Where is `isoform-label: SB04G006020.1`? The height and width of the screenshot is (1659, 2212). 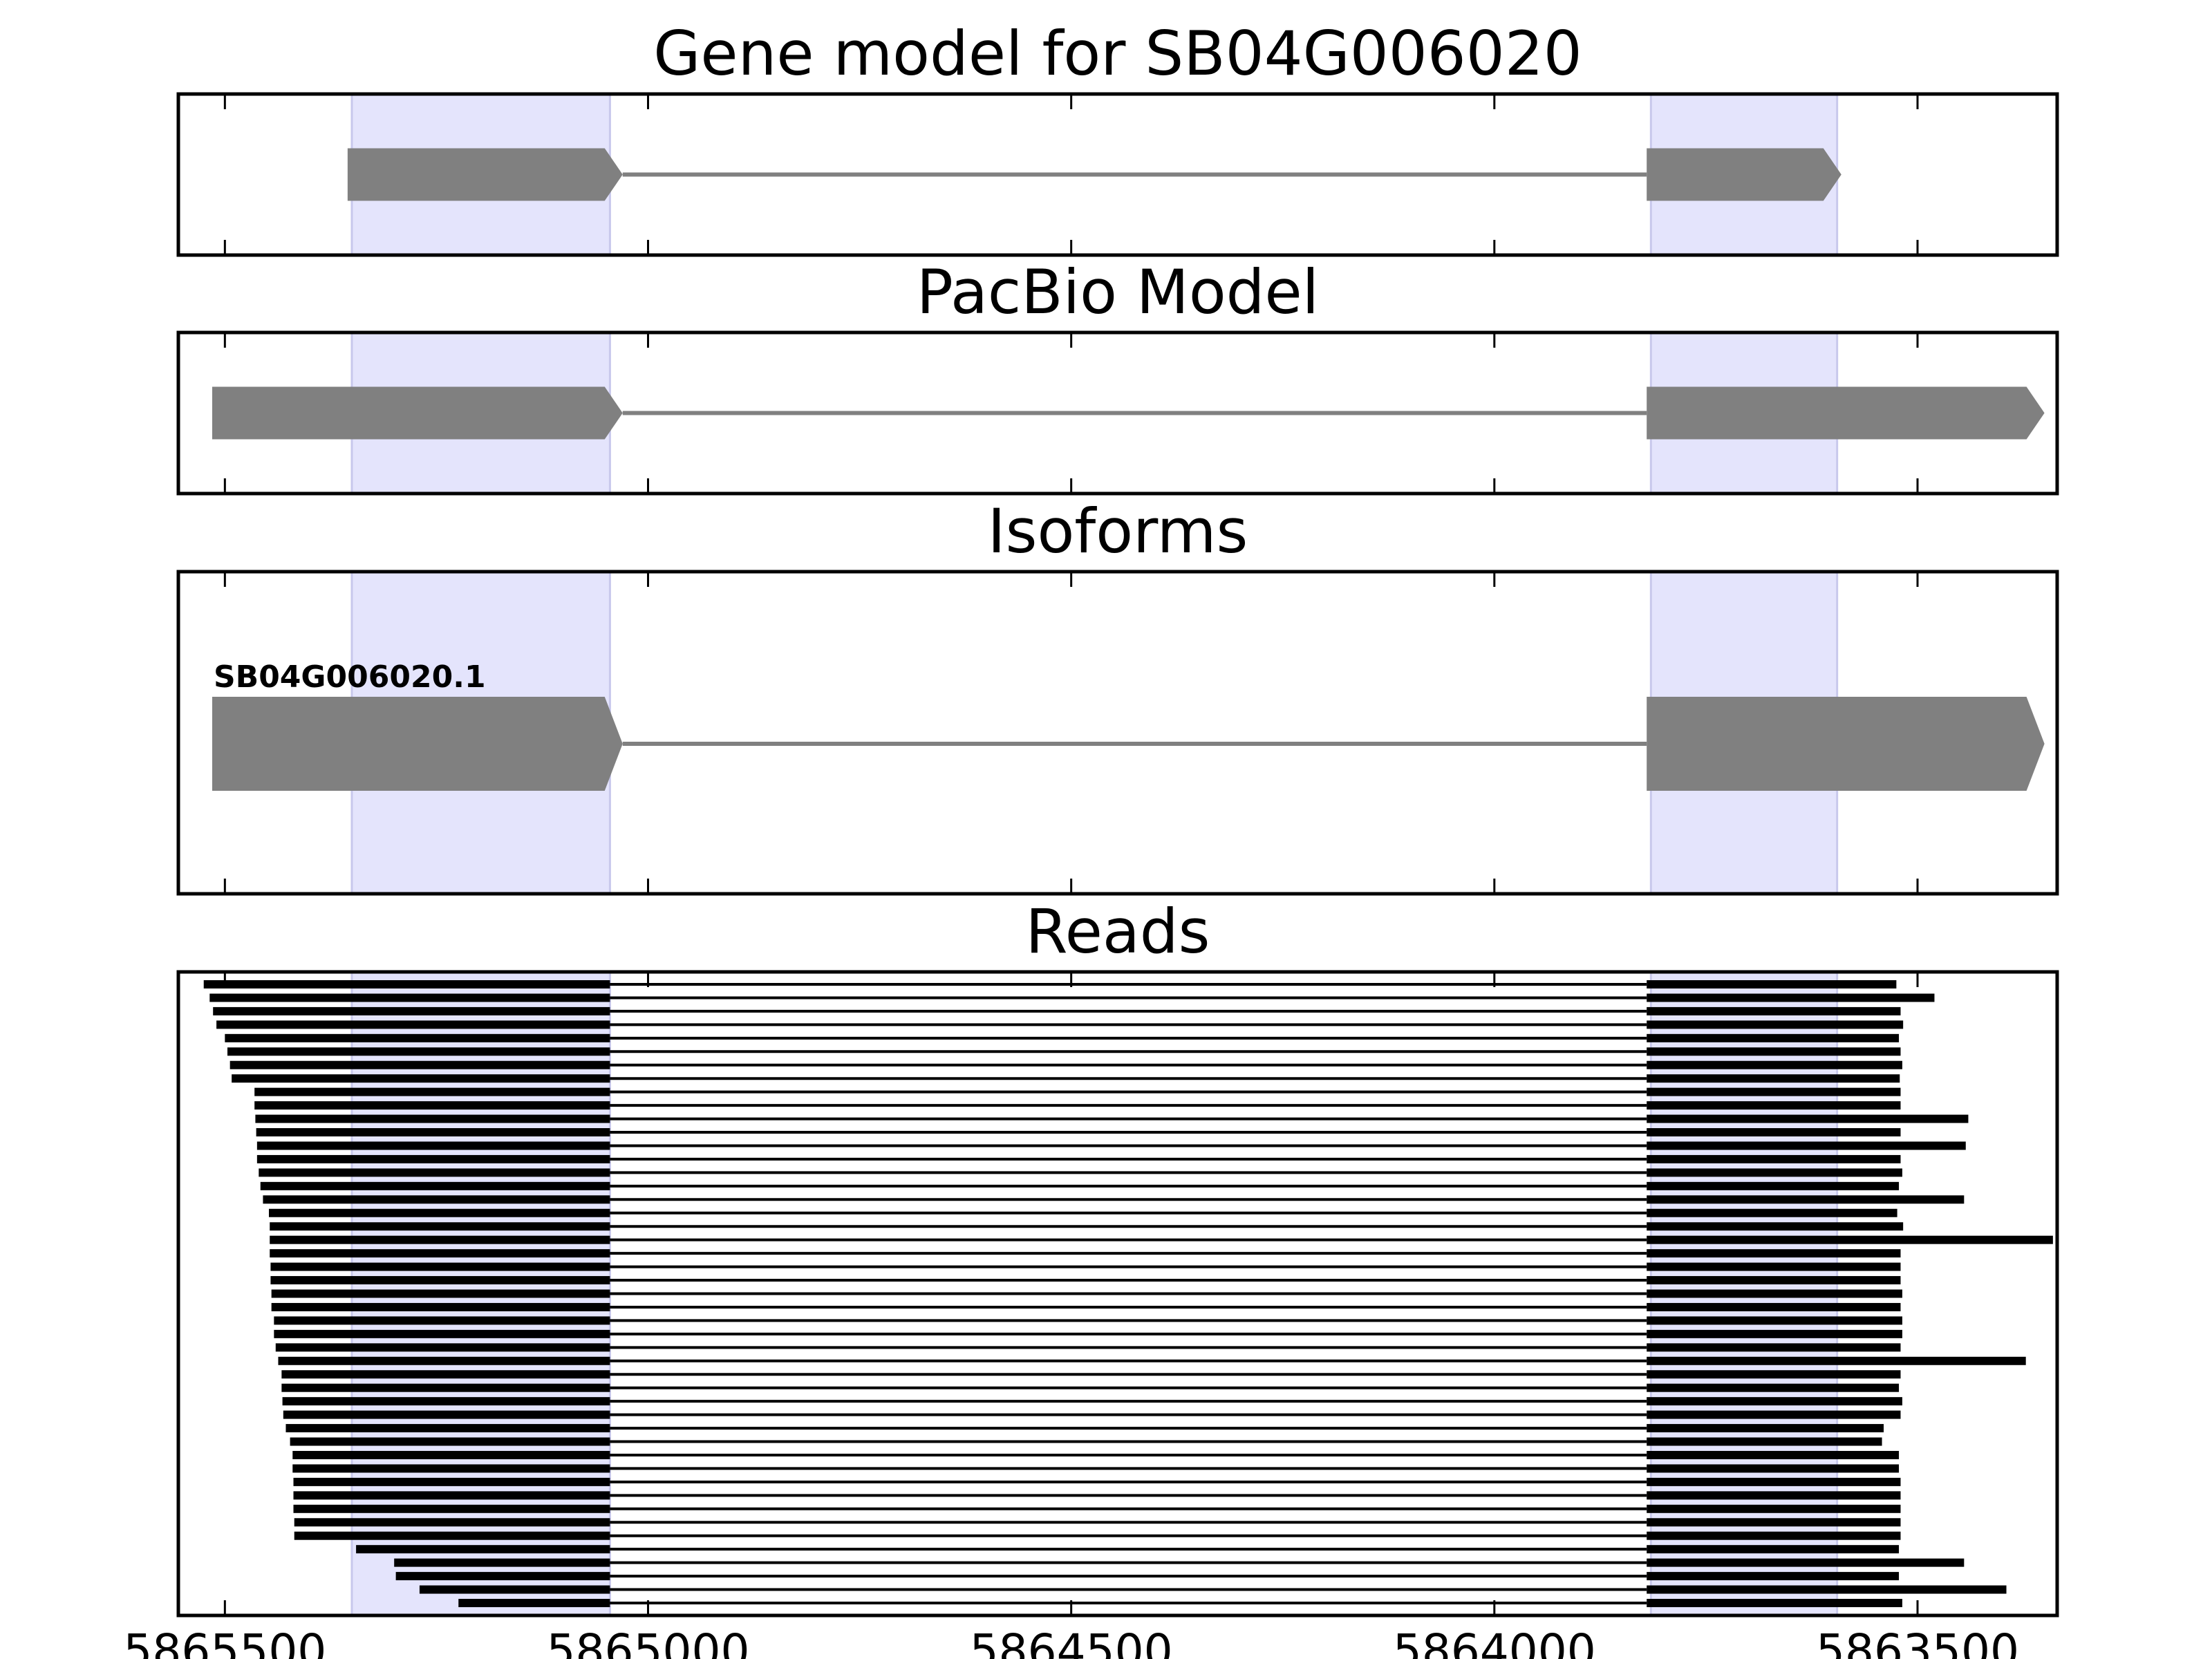 isoform-label: SB04G006020.1 is located at coordinates (350, 677).